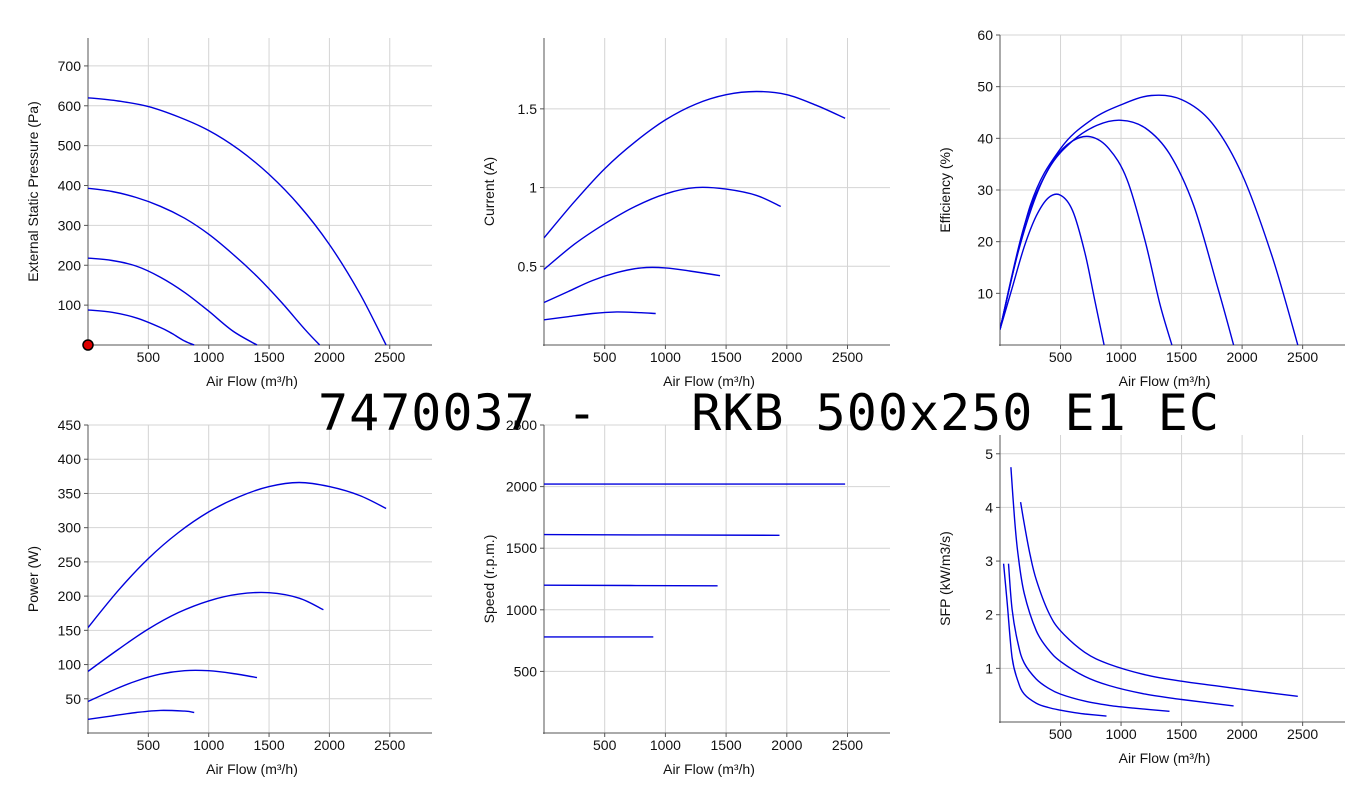  What do you see at coordinates (489, 579) in the screenshot?
I see `y-axis-label: Speed (r.p.m.)` at bounding box center [489, 579].